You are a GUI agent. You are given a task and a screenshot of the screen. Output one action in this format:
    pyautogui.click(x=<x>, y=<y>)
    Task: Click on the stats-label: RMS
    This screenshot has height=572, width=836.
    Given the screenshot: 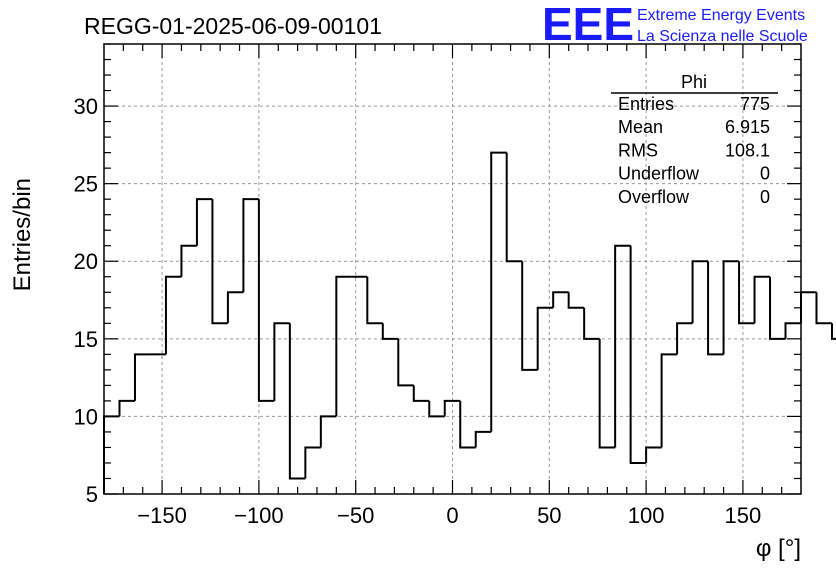 What is the action you would take?
    pyautogui.click(x=638, y=150)
    